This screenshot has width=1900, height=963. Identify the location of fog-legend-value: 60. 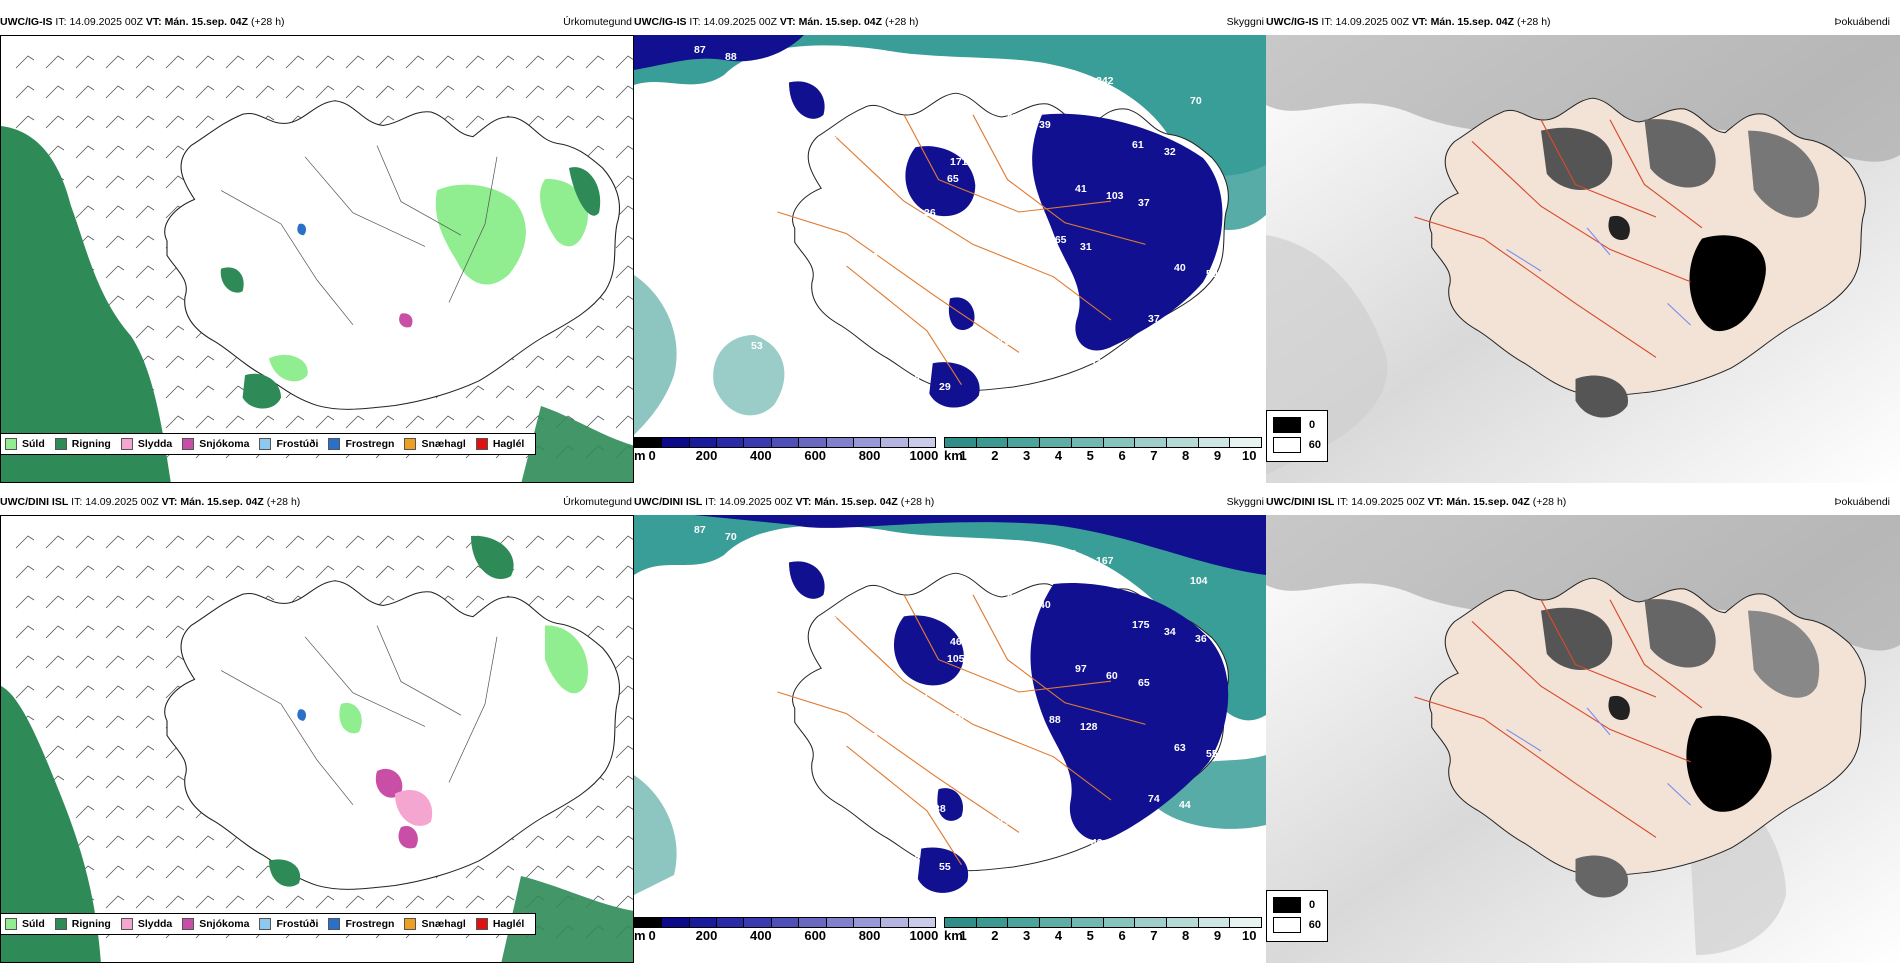
(1314, 445).